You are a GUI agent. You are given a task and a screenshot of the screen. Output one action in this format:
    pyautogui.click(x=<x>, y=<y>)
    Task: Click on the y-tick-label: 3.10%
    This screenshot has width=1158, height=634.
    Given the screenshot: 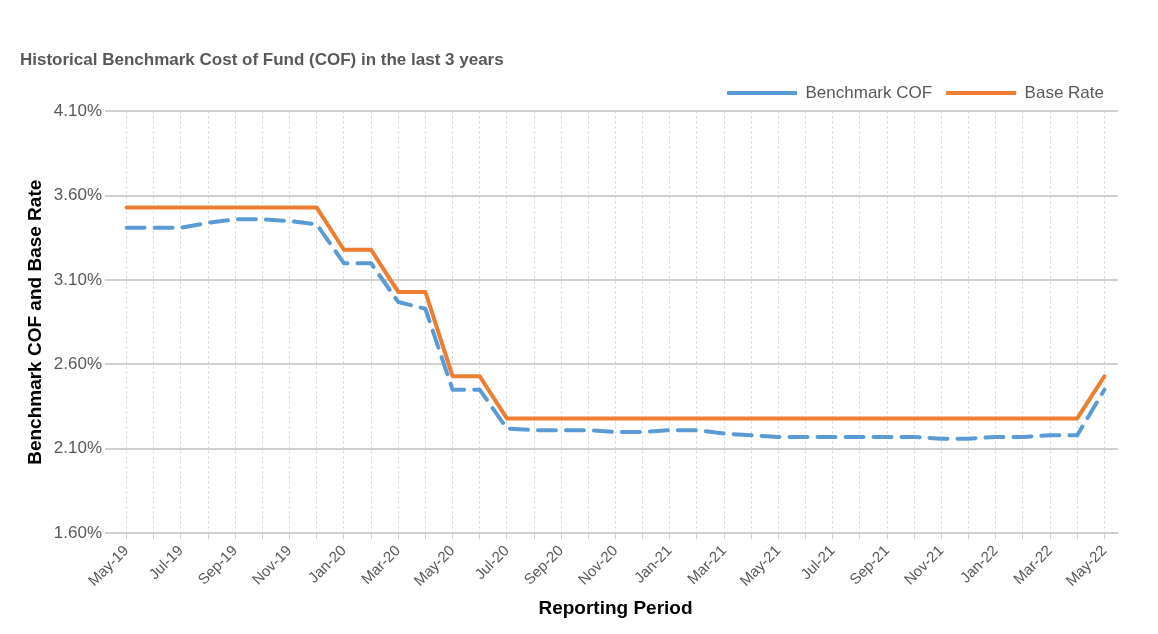 What is the action you would take?
    pyautogui.click(x=77, y=279)
    